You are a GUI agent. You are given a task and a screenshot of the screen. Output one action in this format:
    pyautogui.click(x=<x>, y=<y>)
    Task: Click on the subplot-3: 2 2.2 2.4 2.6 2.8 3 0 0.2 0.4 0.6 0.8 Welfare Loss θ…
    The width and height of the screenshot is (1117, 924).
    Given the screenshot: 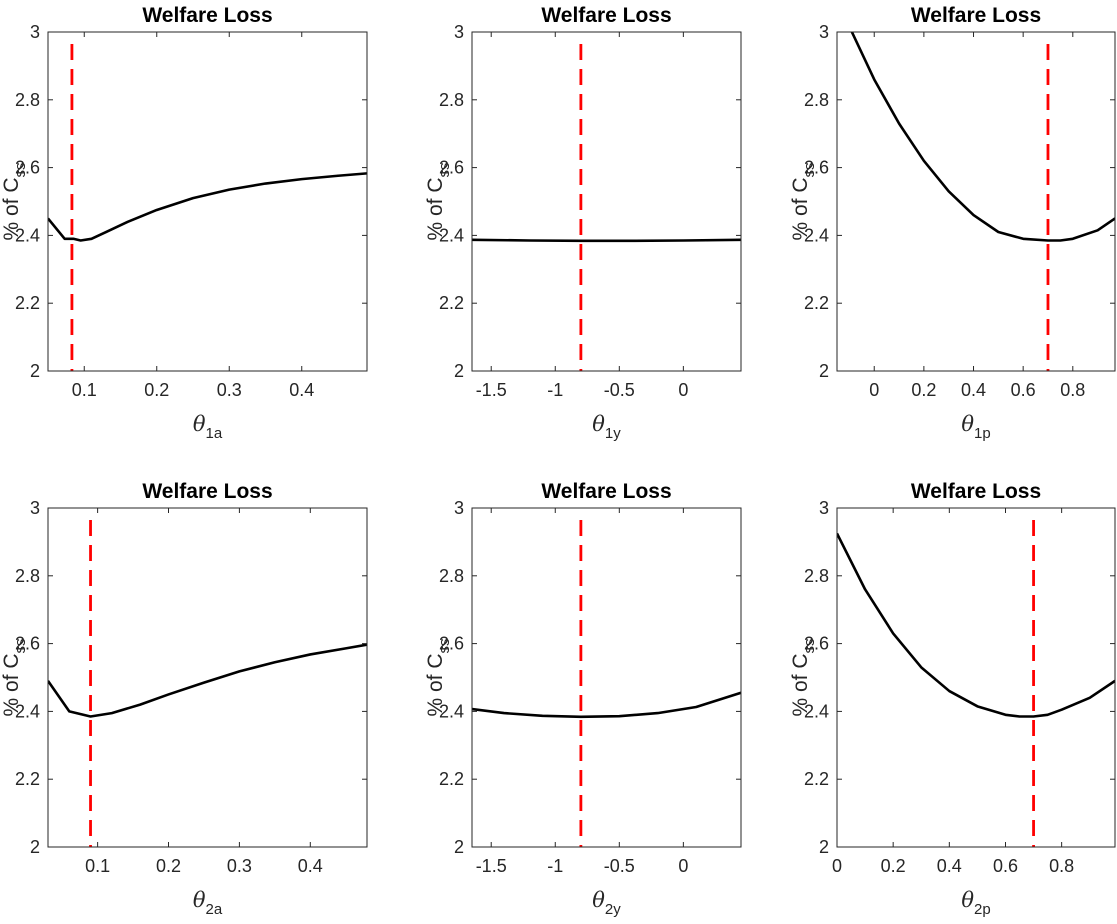 What is the action you would take?
    pyautogui.click(x=952, y=223)
    